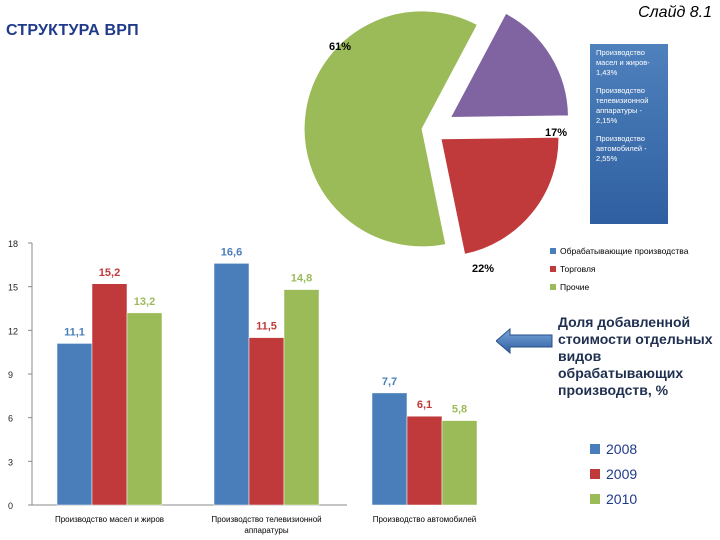  Describe the element at coordinates (621, 148) in the screenshot. I see `callout-item-auto: Производство автомобилей - 2,55%` at that location.